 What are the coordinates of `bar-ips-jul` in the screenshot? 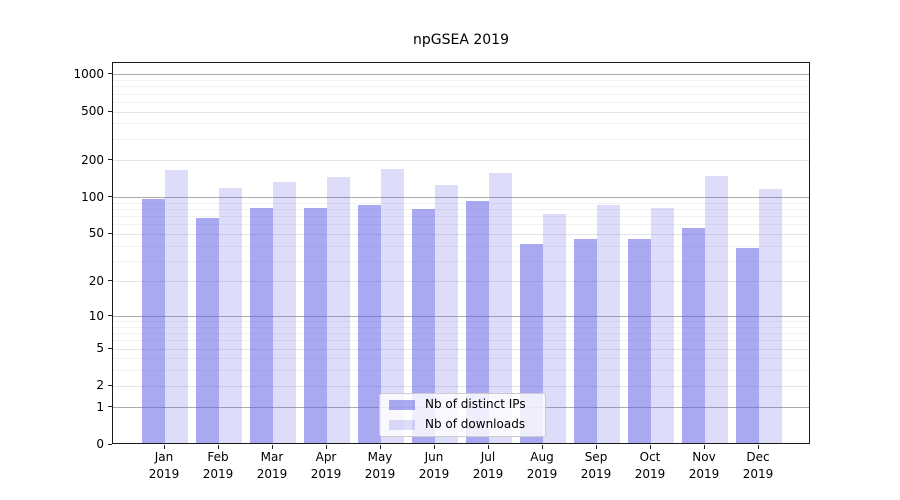 It's located at (477, 321).